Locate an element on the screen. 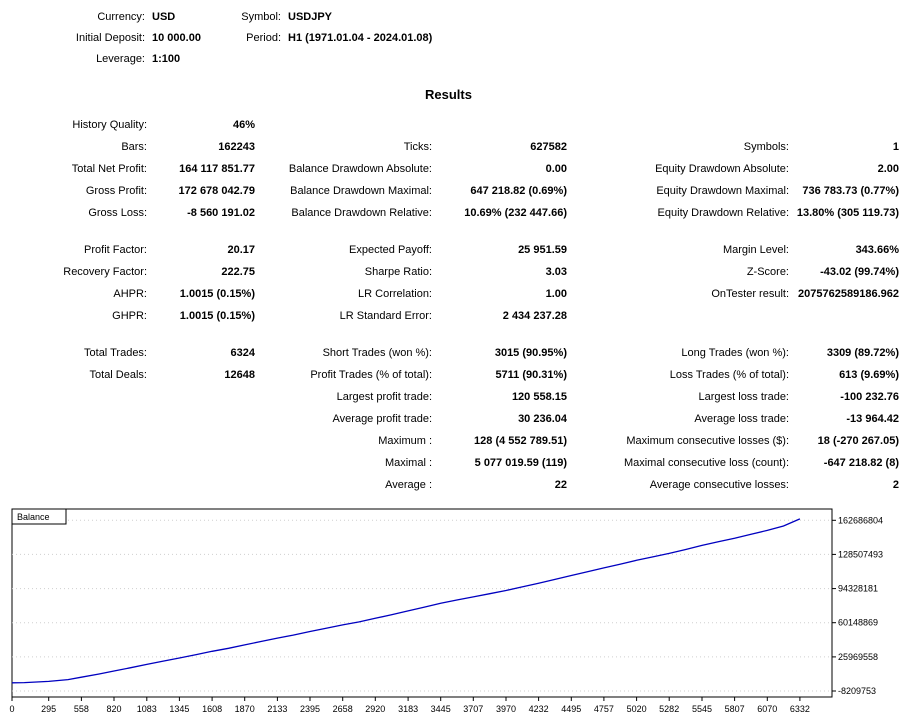 This screenshot has height=720, width=924. stats-row: History Quality: 46% is located at coordinates (450, 125).